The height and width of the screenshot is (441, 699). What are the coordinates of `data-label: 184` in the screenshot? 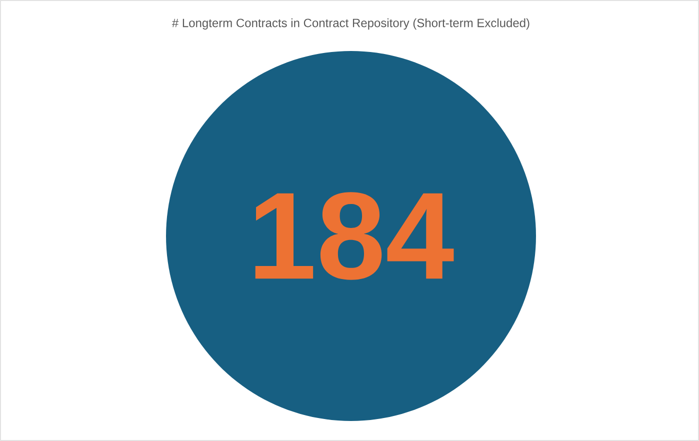 It's located at (354, 236).